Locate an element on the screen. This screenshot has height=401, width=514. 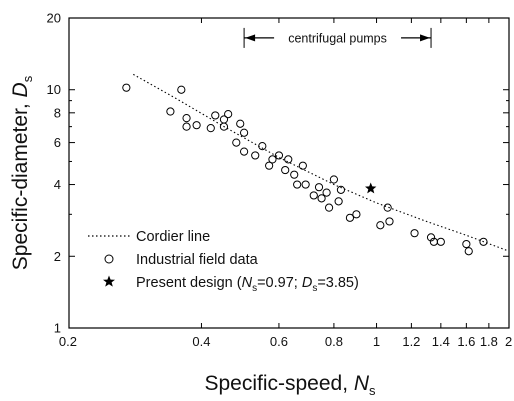
annotation-label: centrifugal pumps is located at coordinates (337, 38).